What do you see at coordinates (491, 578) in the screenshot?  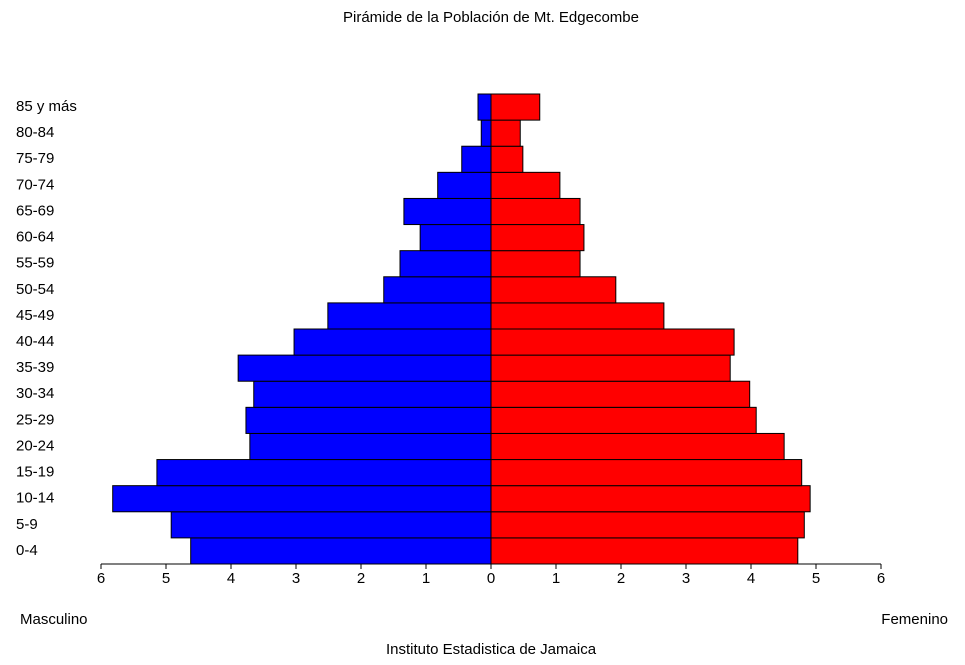 I see `x-tick-label: 0` at bounding box center [491, 578].